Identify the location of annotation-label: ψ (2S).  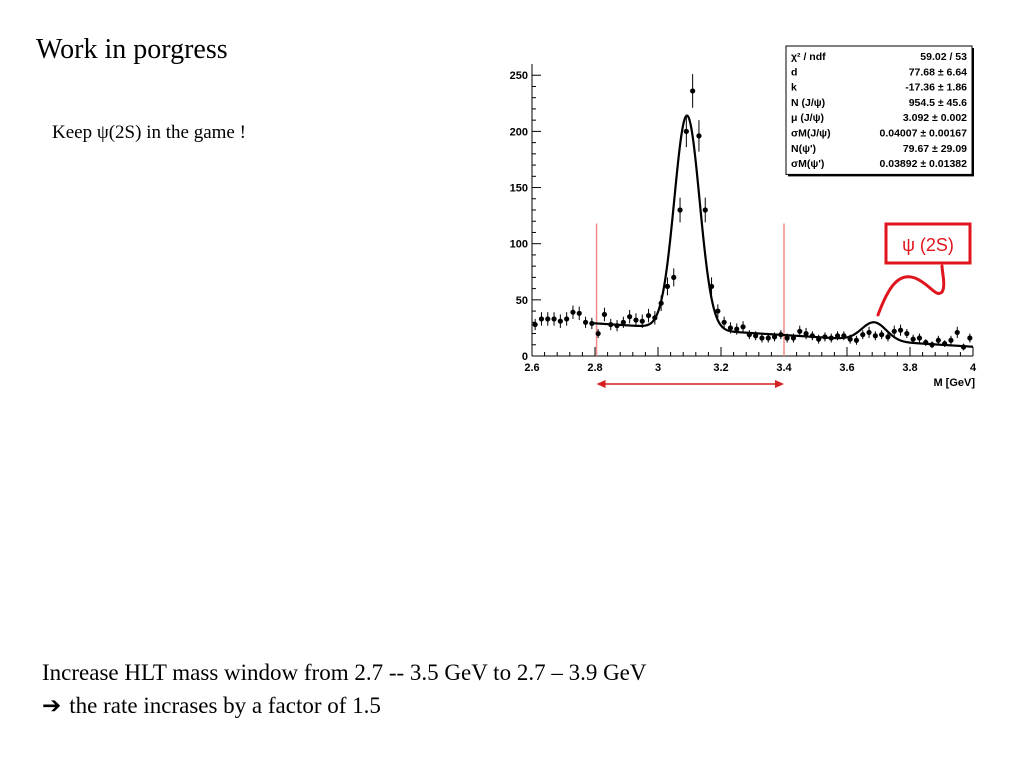
(928, 245).